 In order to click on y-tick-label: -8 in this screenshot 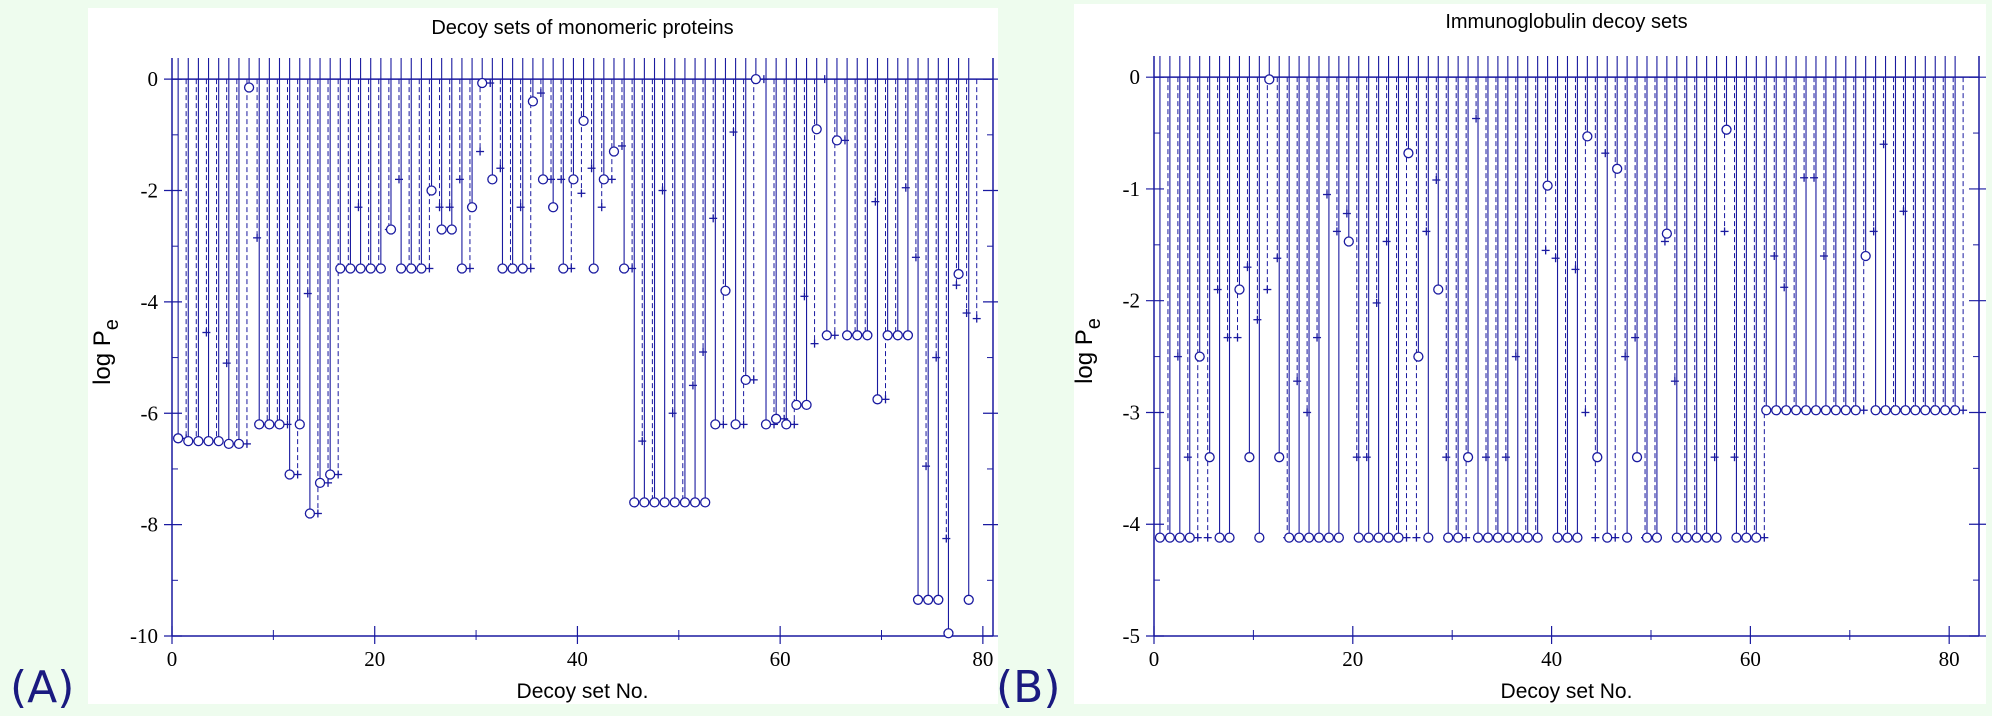, I will do `click(150, 525)`.